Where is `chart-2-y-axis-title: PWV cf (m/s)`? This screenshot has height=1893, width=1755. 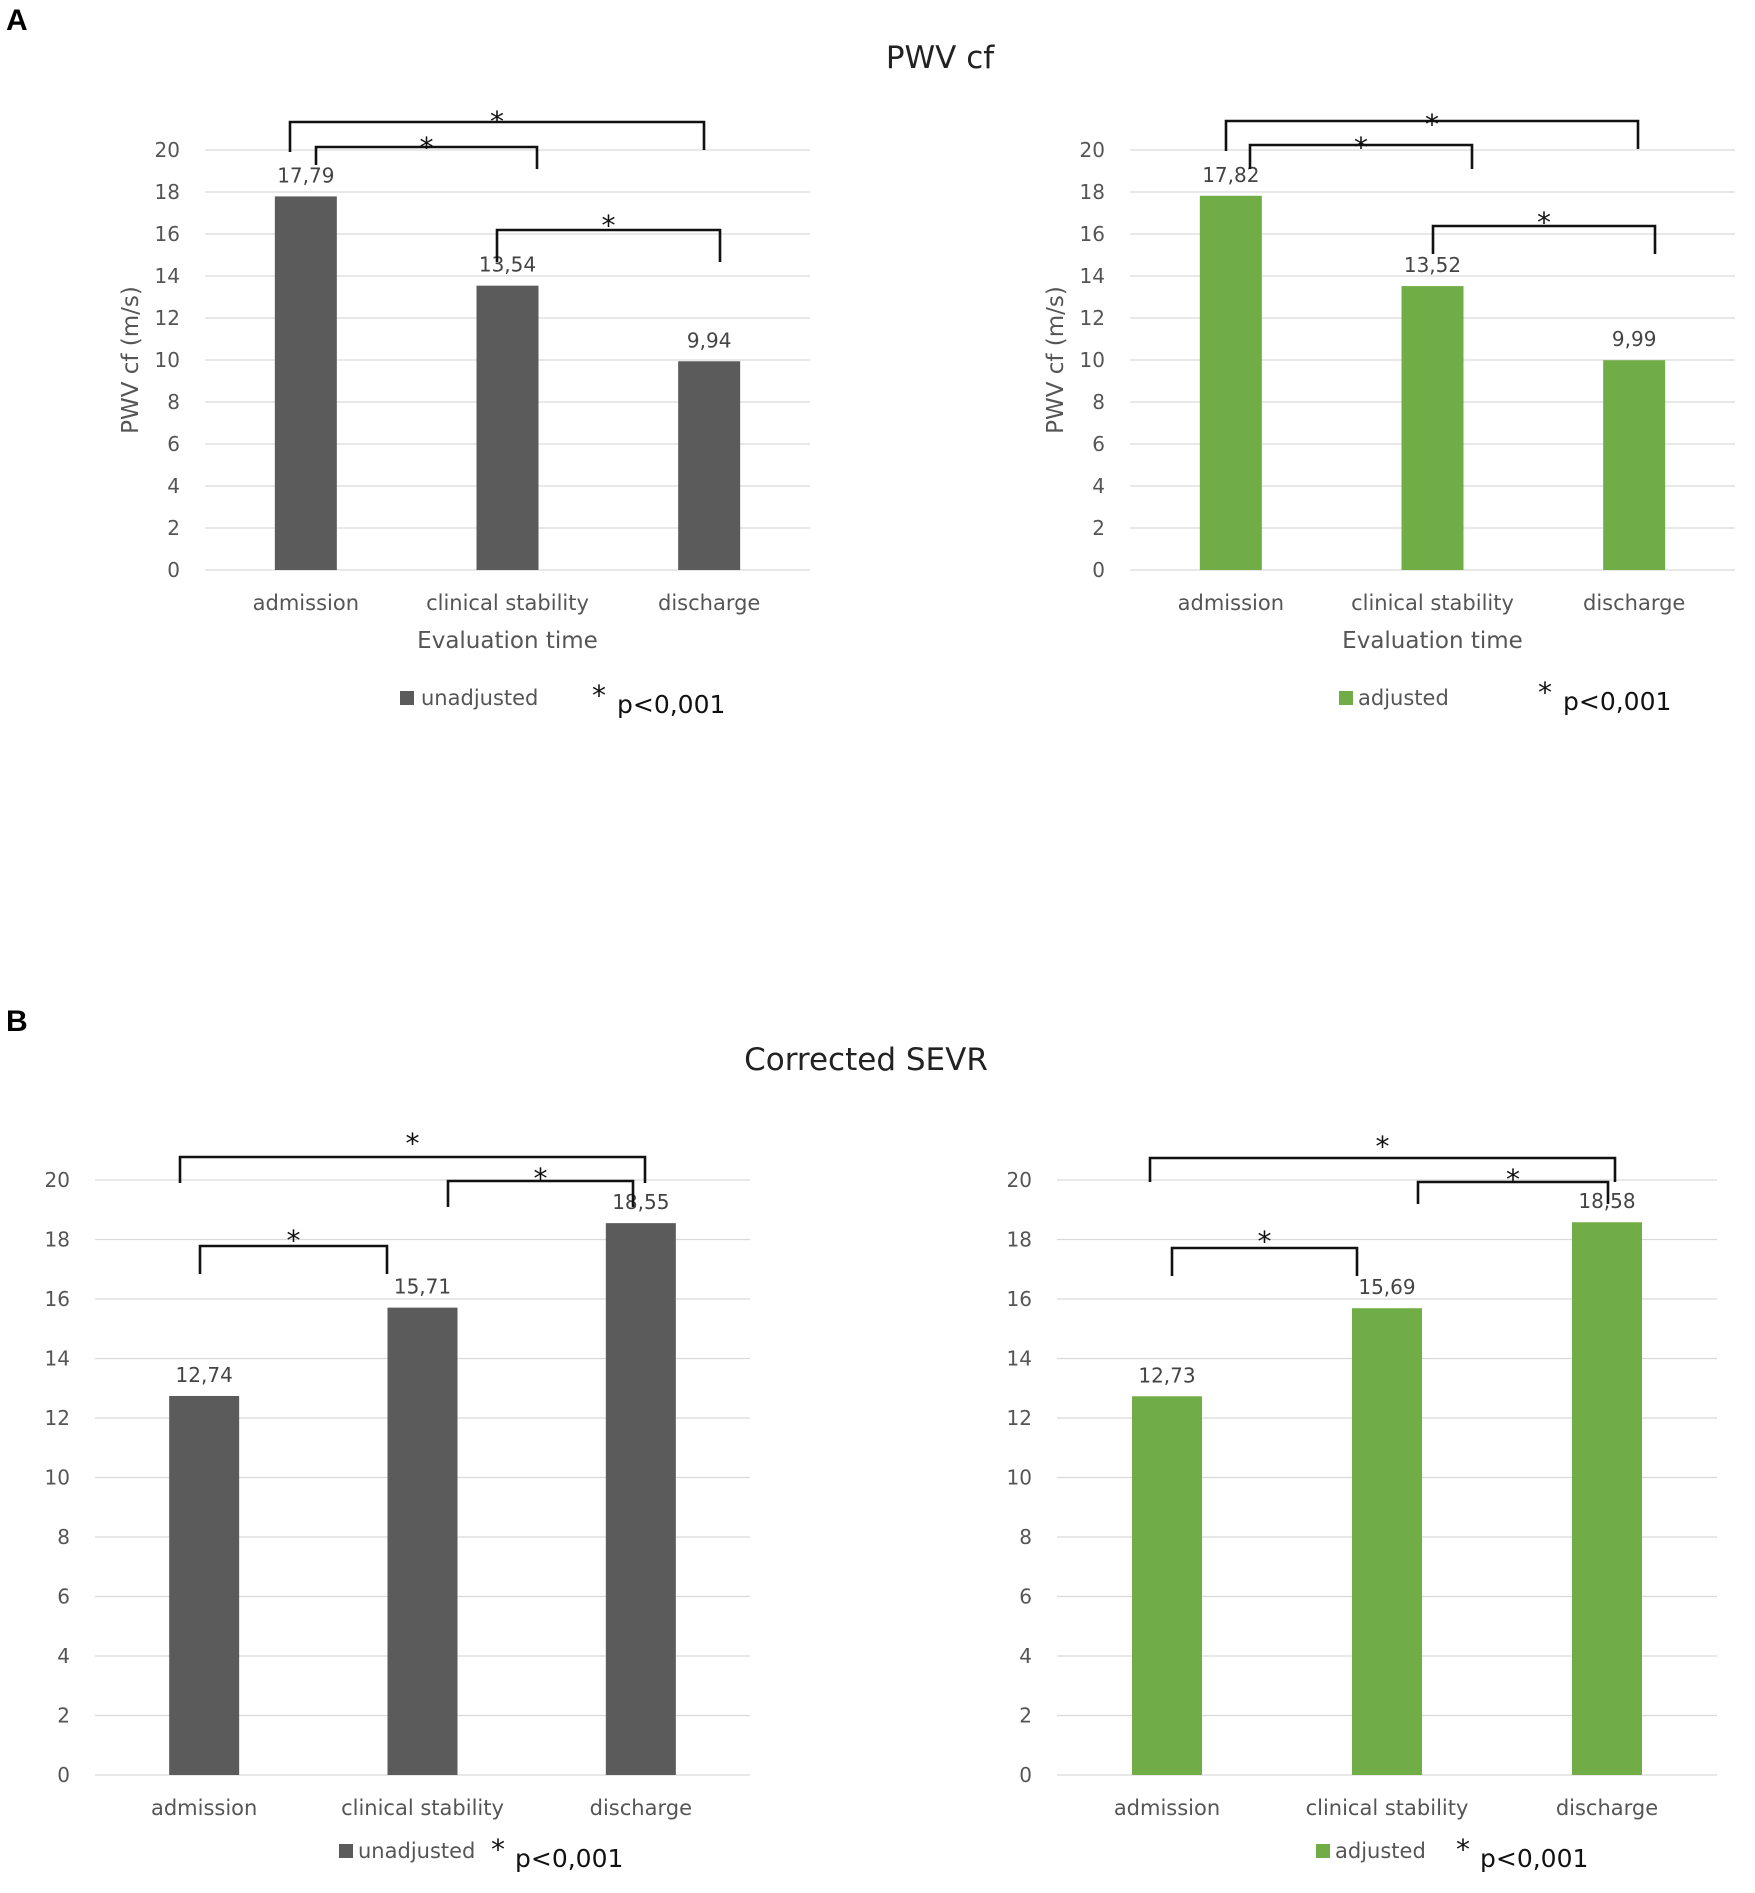 chart-2-y-axis-title: PWV cf (m/s) is located at coordinates (1056, 360).